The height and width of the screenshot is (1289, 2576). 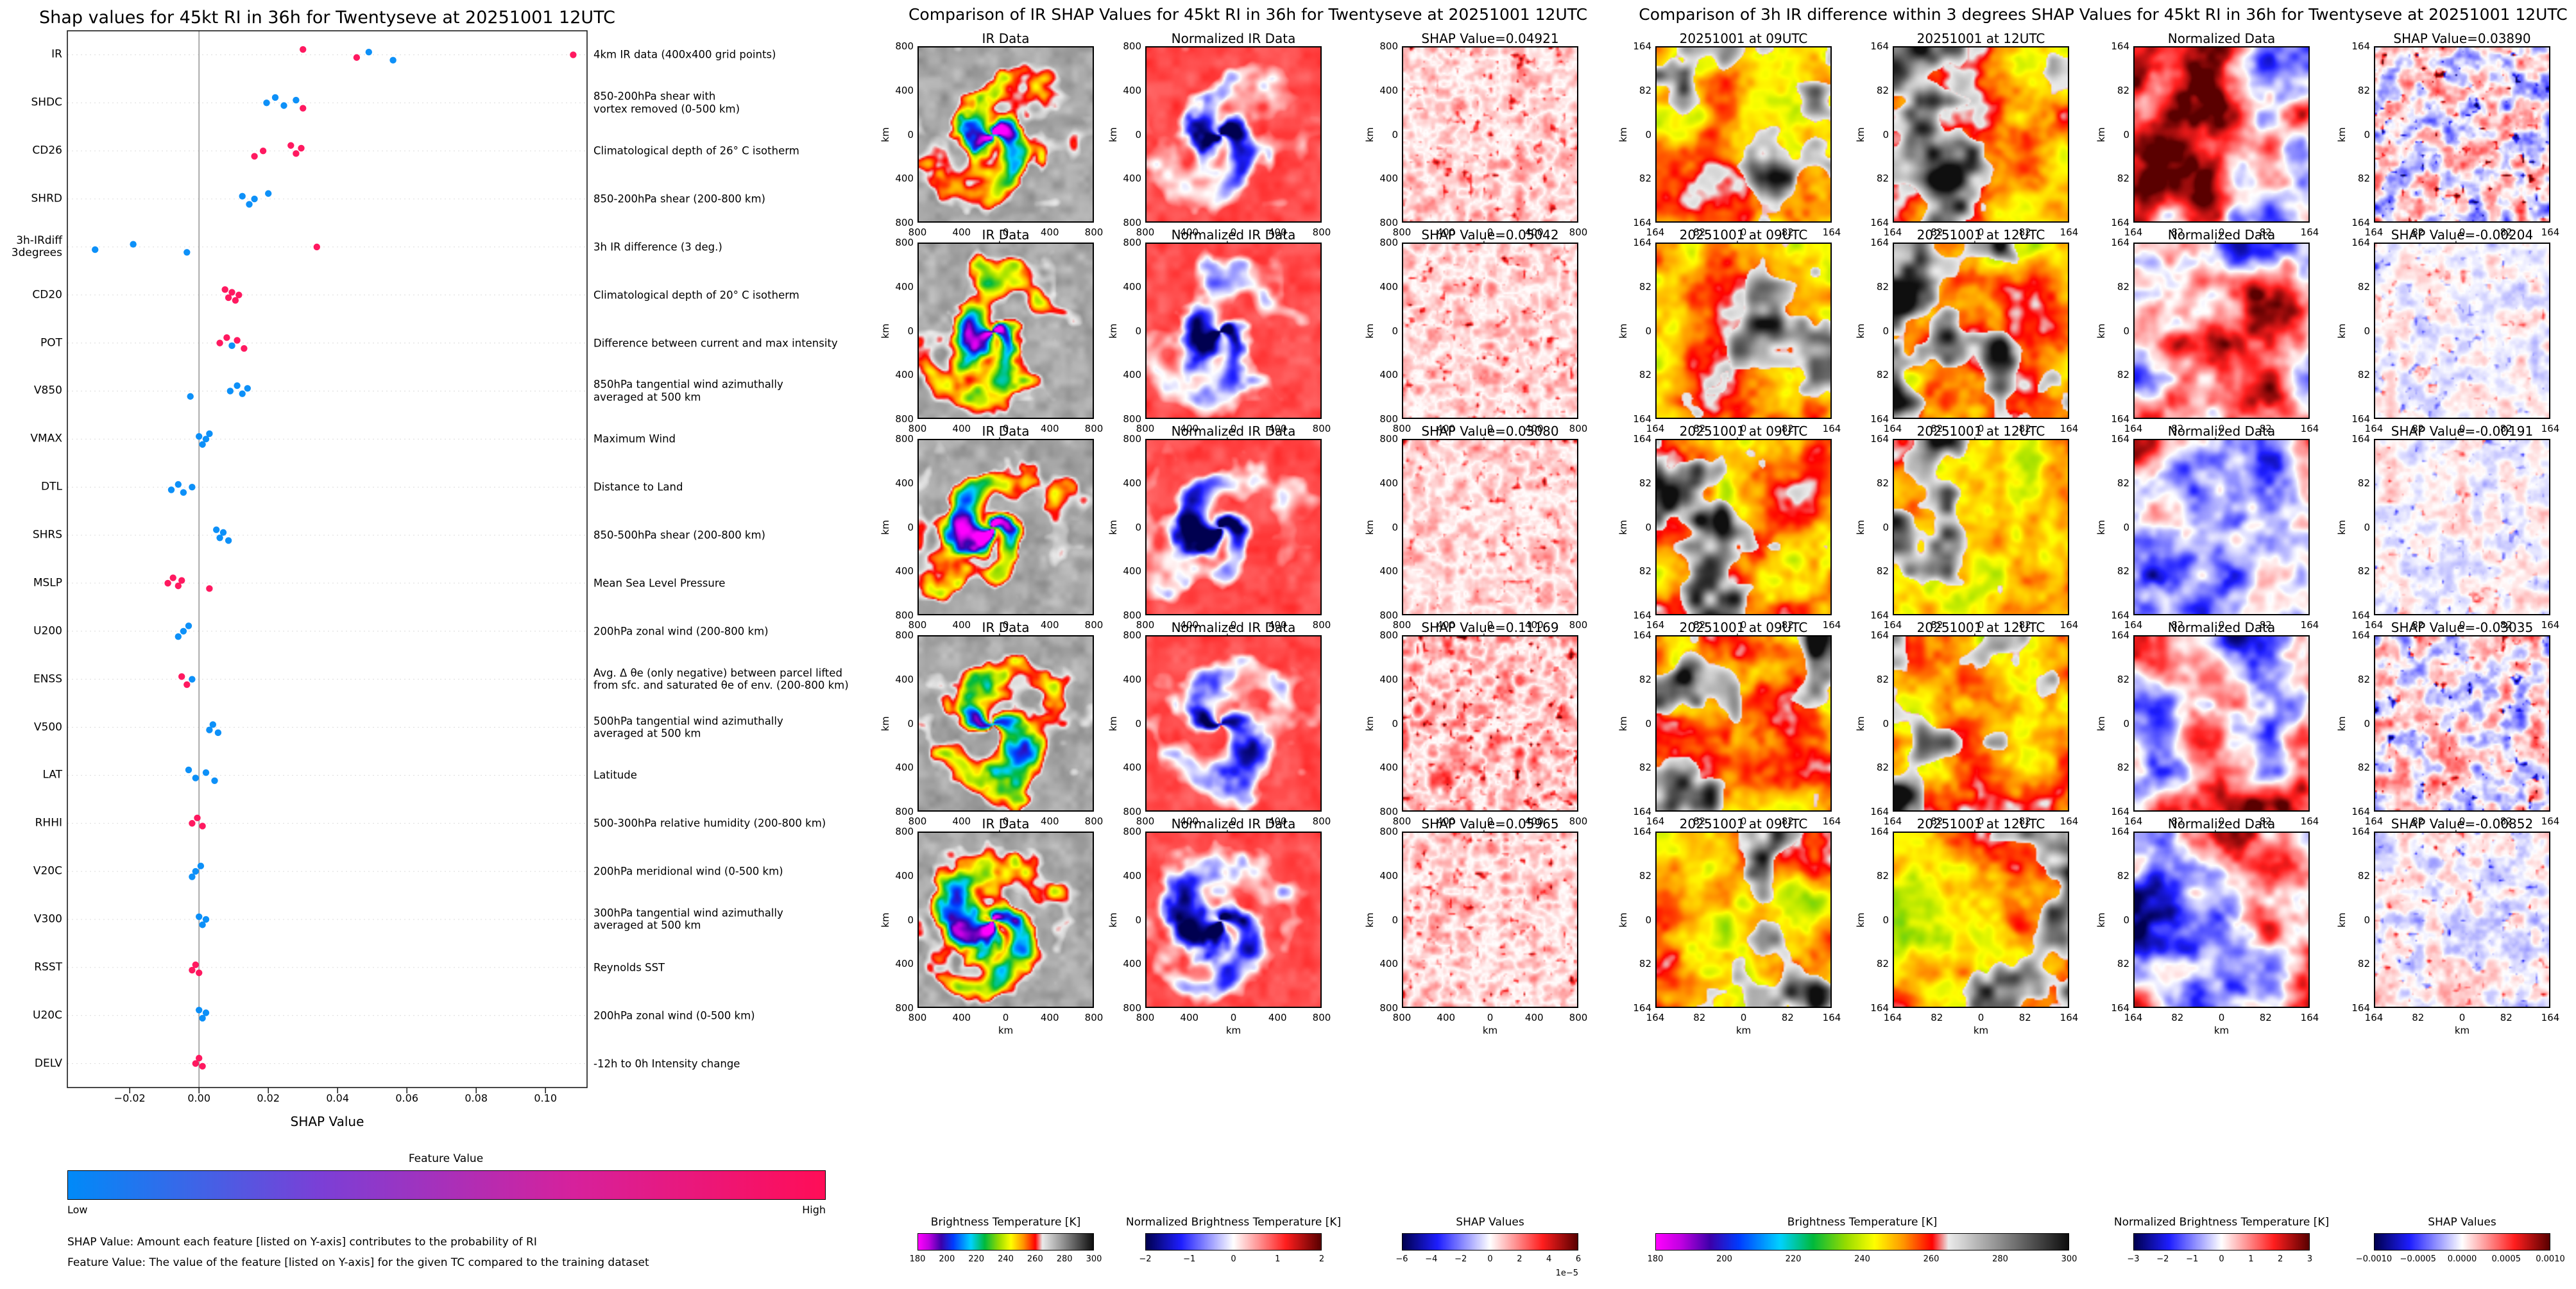 I want to click on ir-09utc-image, so click(x=1744, y=527).